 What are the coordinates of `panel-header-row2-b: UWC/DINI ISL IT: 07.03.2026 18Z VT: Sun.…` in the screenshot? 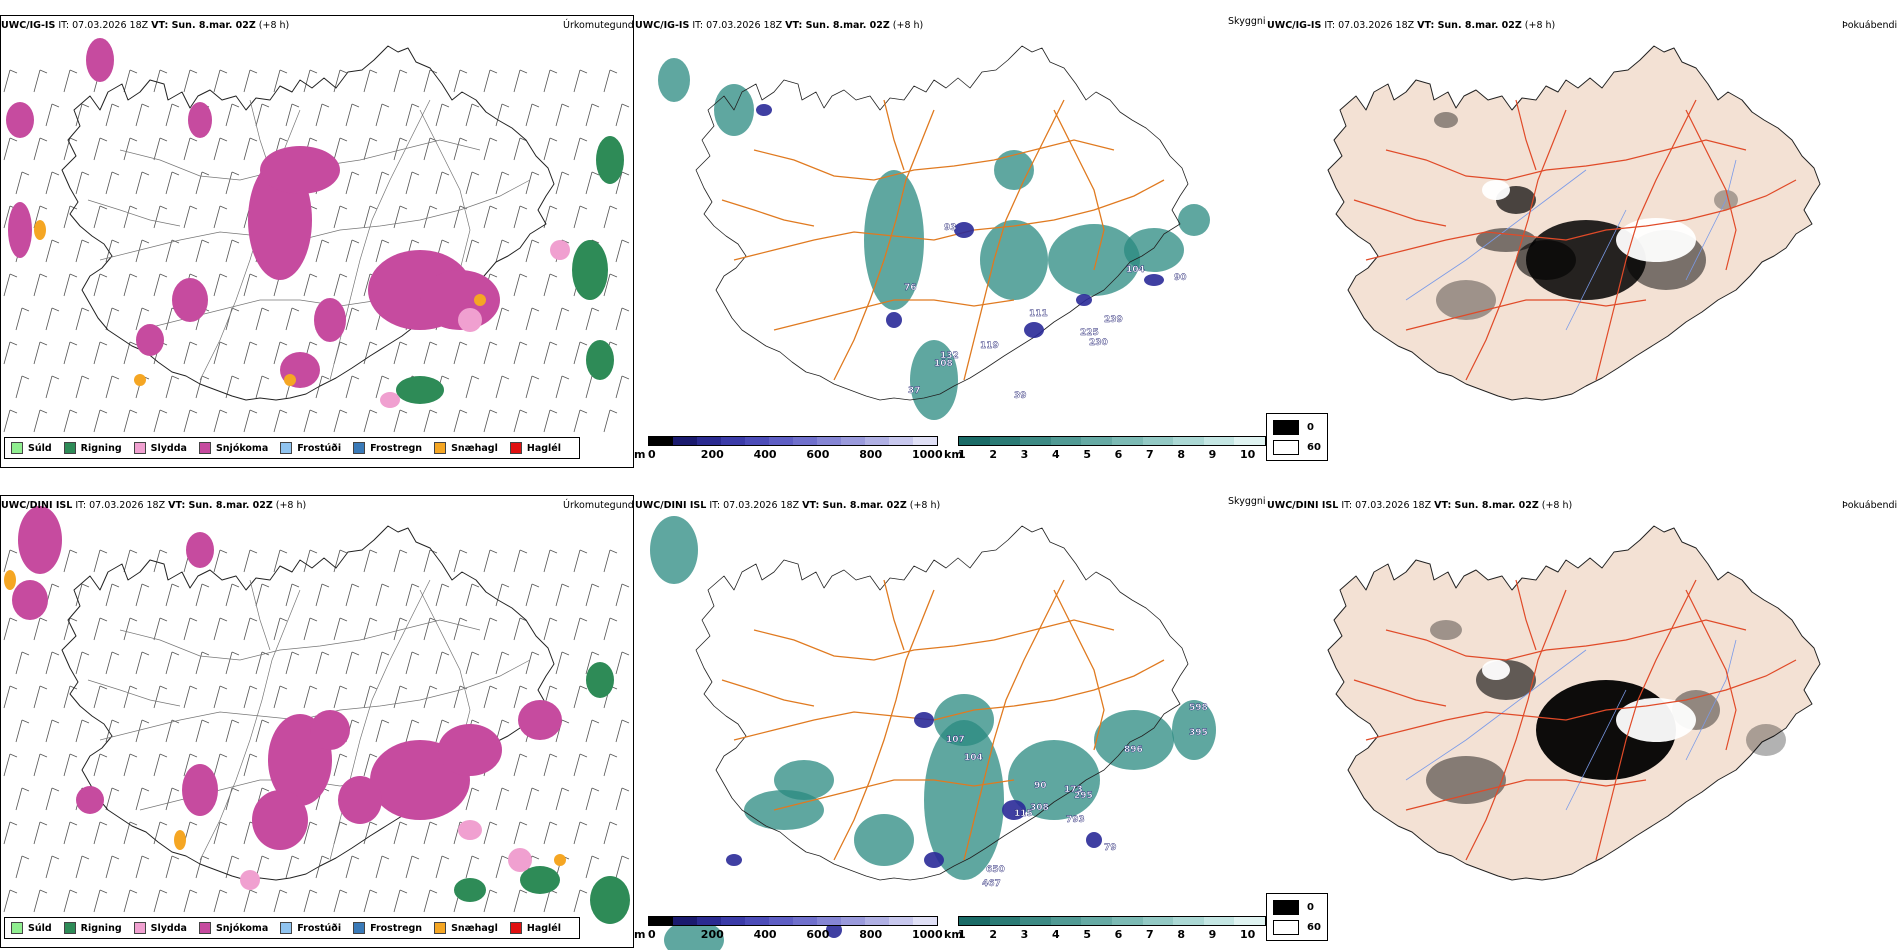 It's located at (787, 505).